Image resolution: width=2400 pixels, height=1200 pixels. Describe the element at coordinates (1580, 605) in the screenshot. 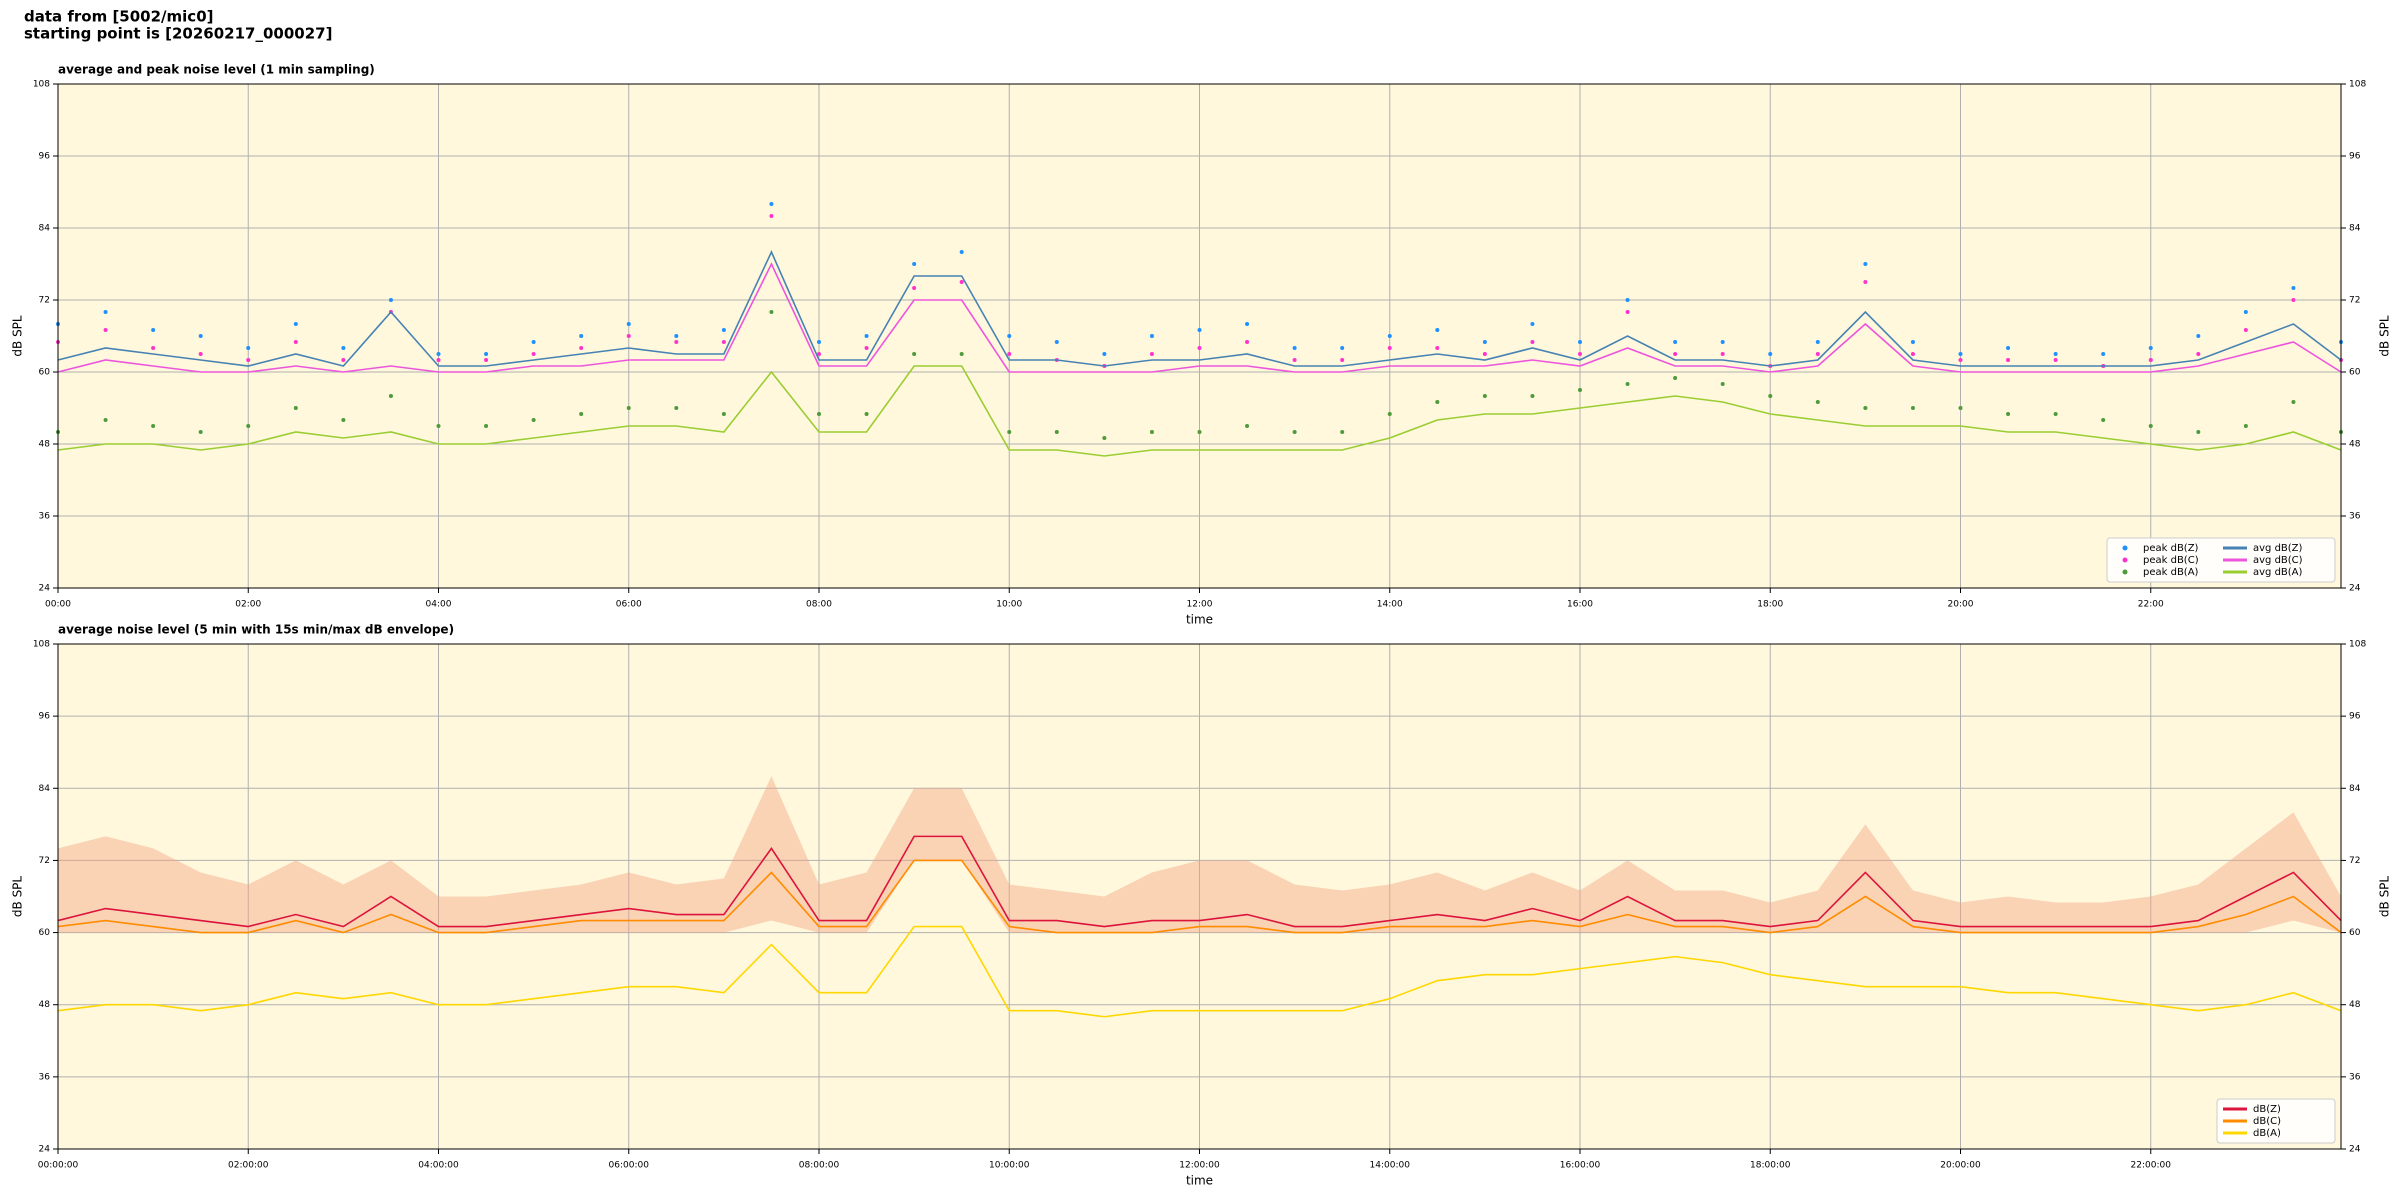

I see `x-tick-label: 16:00` at that location.